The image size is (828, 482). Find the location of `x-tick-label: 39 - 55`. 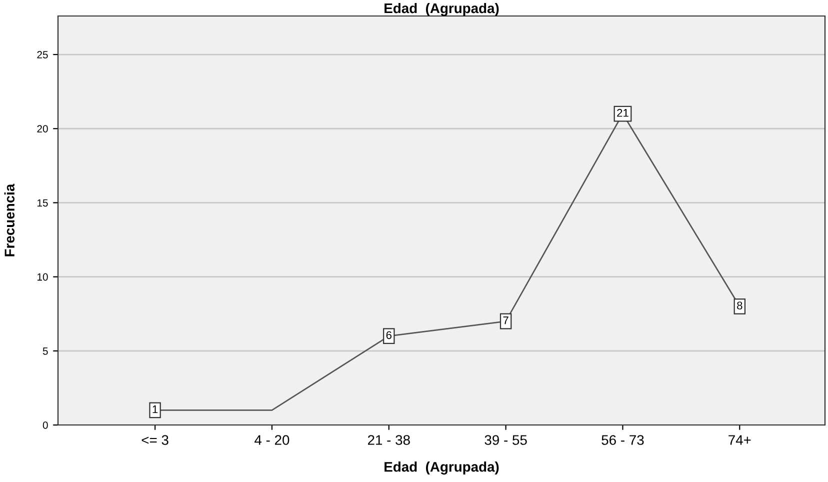

x-tick-label: 39 - 55 is located at coordinates (505, 440).